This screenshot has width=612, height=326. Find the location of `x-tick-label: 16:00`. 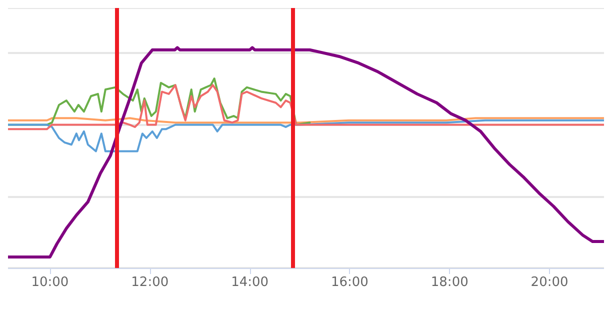

x-tick-label: 16:00 is located at coordinates (349, 282).